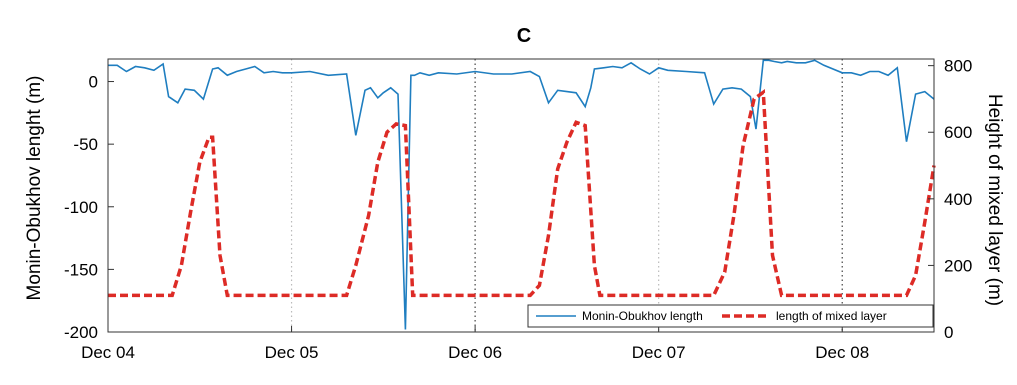 This screenshot has height=385, width=1017. I want to click on left-axis-label: Monin-Obukhov lenght (m), so click(34, 188).